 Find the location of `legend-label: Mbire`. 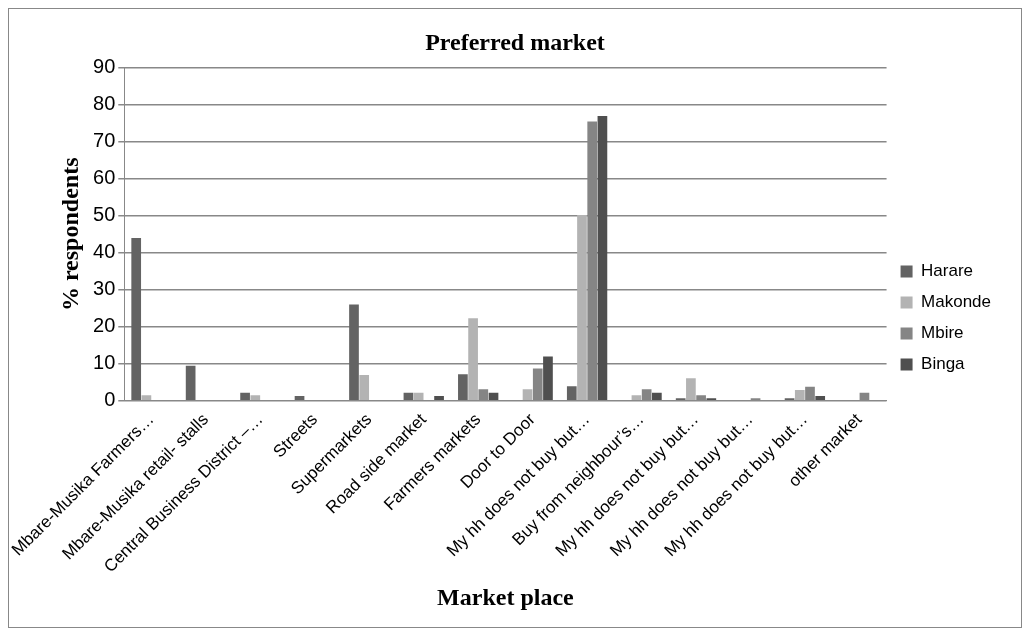

legend-label: Mbire is located at coordinates (942, 333).